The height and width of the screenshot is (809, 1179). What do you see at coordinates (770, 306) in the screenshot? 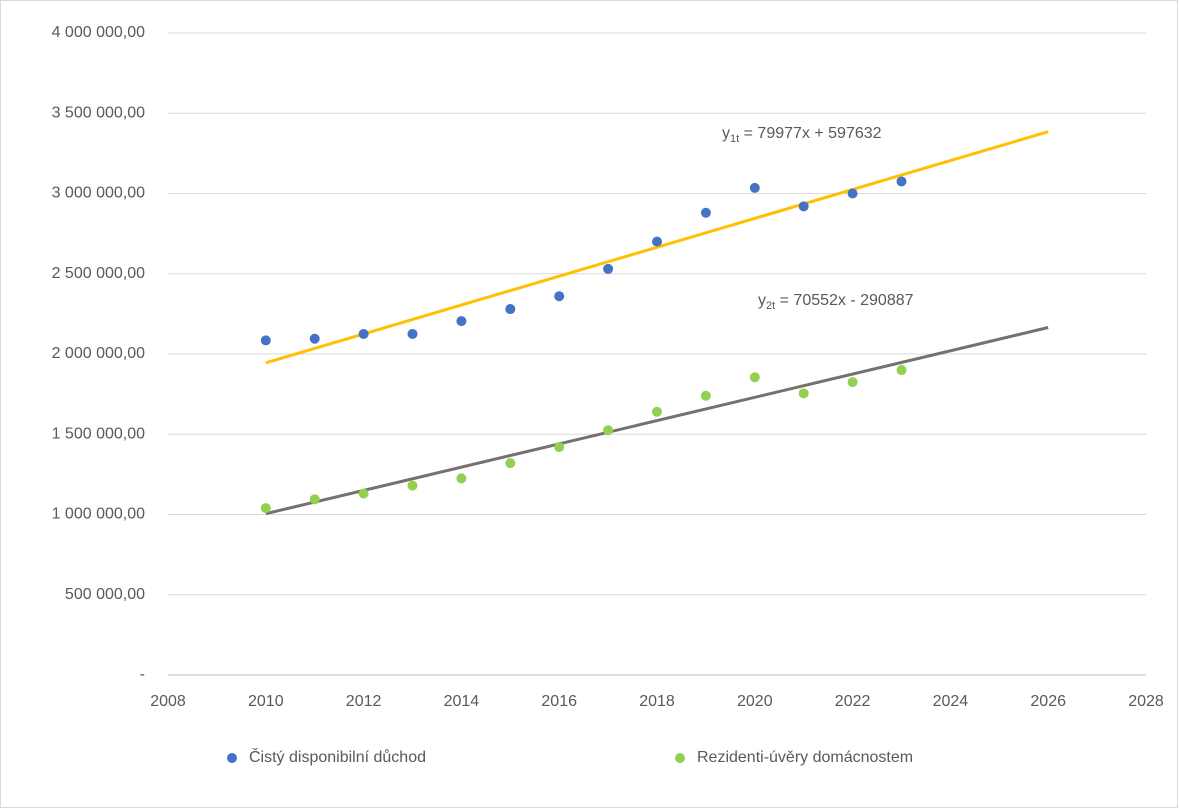
I see `equation-subscript: 2t` at bounding box center [770, 306].